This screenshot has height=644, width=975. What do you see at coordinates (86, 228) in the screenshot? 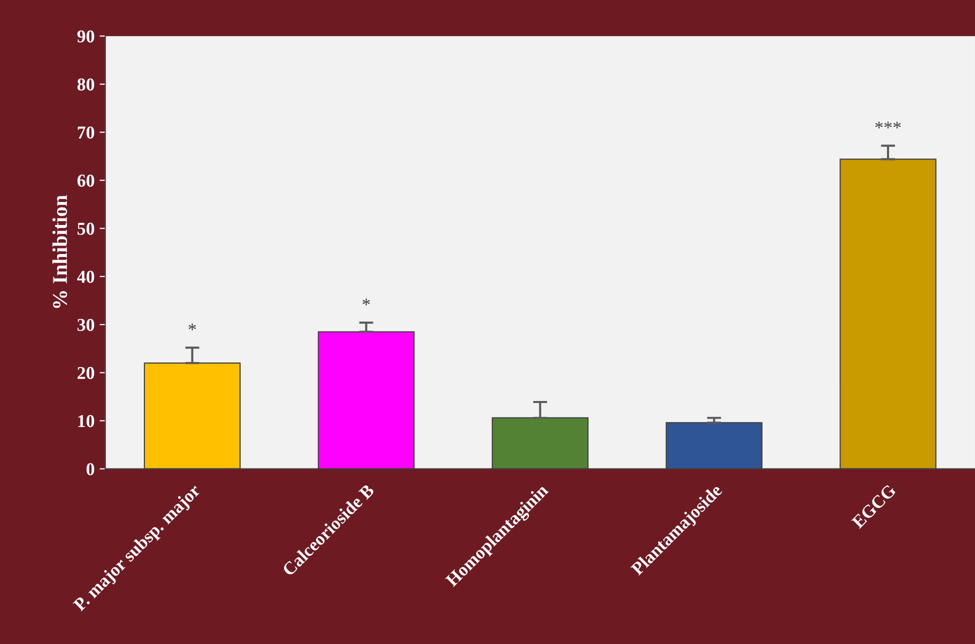
I see `y-tick-label: 50` at bounding box center [86, 228].